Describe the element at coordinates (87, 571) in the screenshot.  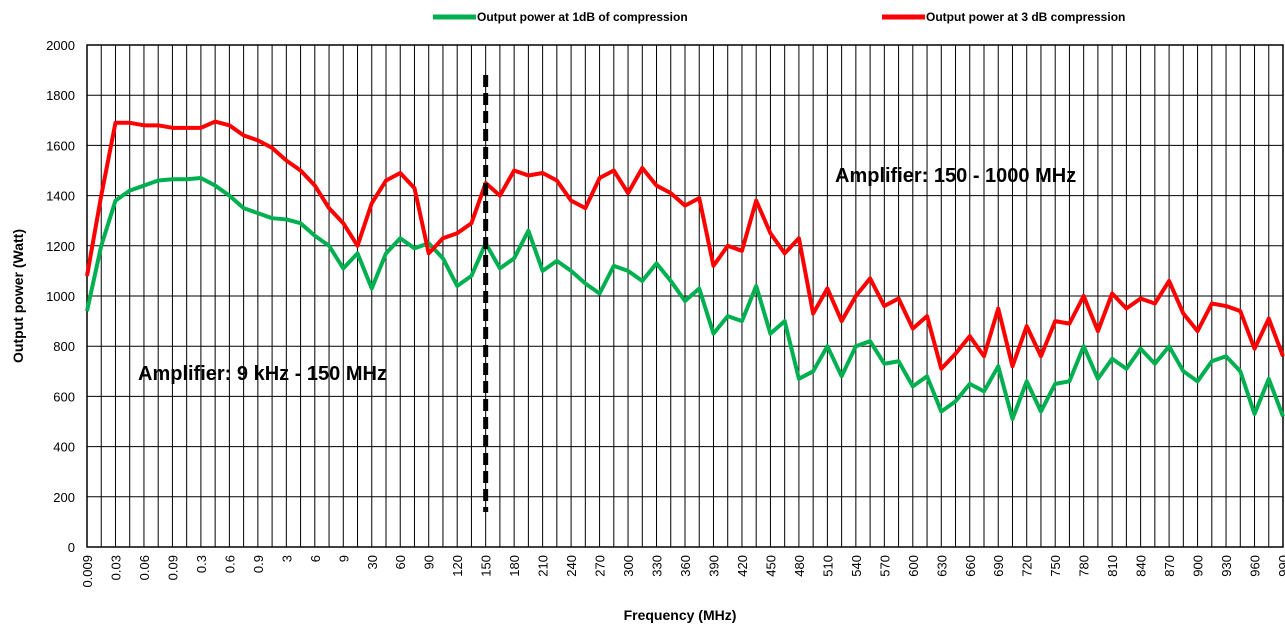
I see `x-tick-label: 0.009` at that location.